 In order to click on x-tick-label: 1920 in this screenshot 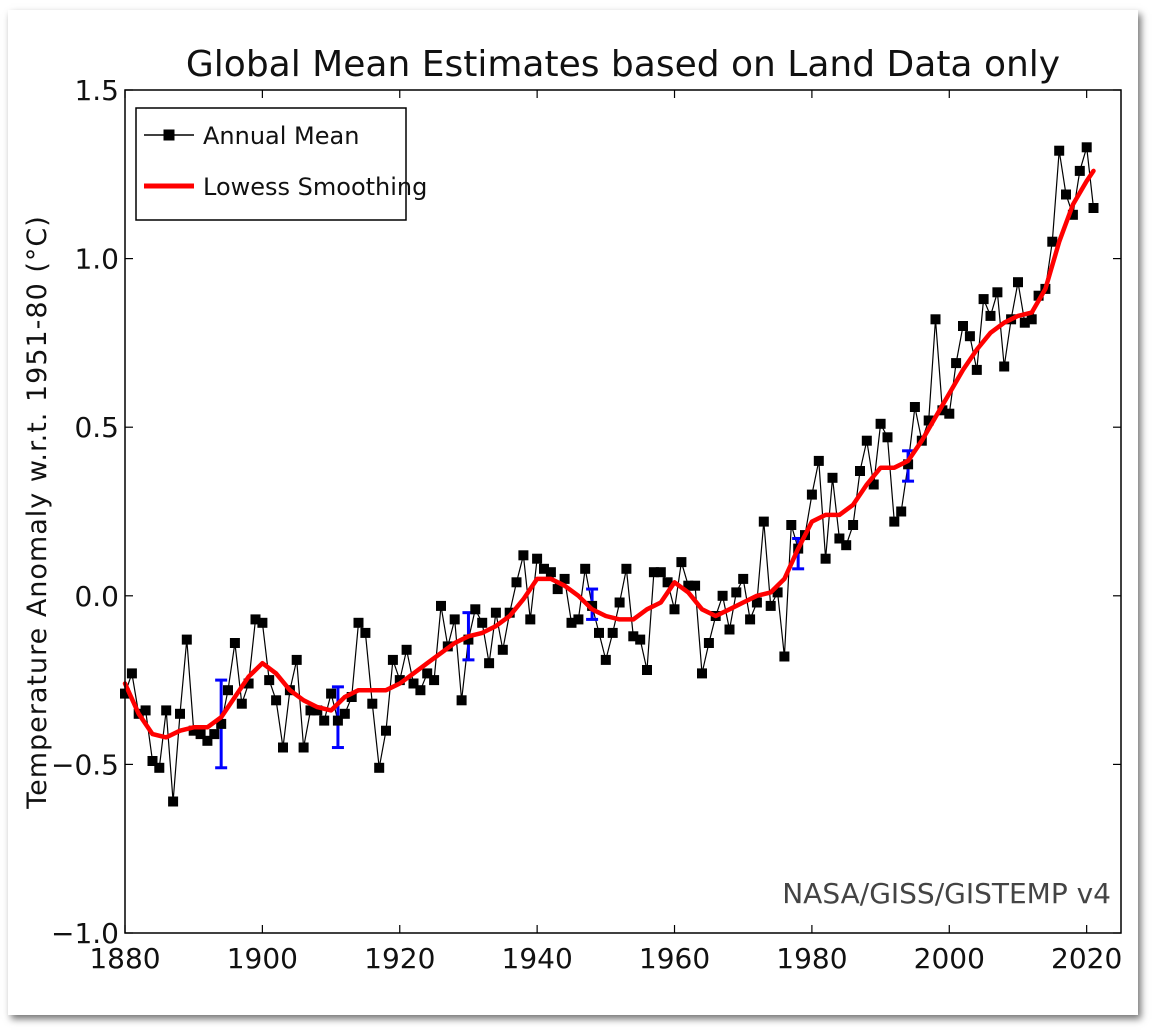, I will do `click(399, 958)`.